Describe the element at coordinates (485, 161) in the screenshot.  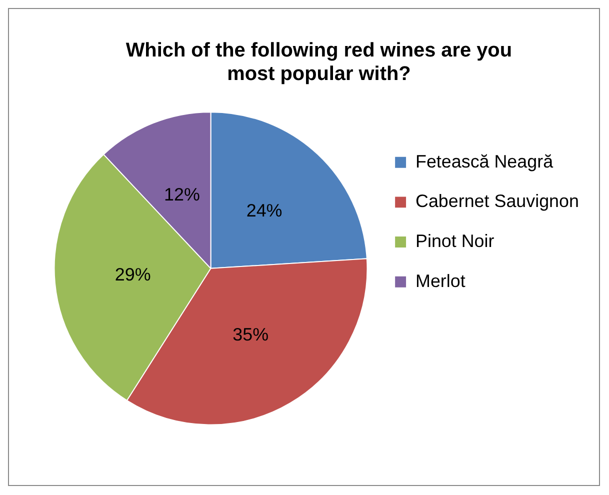
I see `legend-label: Fetească Neagră` at that location.